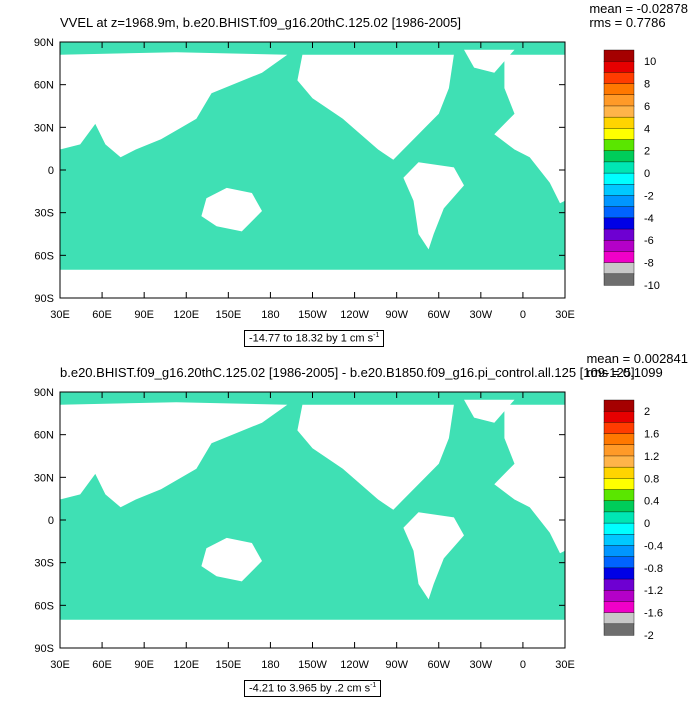  What do you see at coordinates (638, 16) in the screenshot?
I see `stats-box: mean = -0.02878 rms = 0.7786` at bounding box center [638, 16].